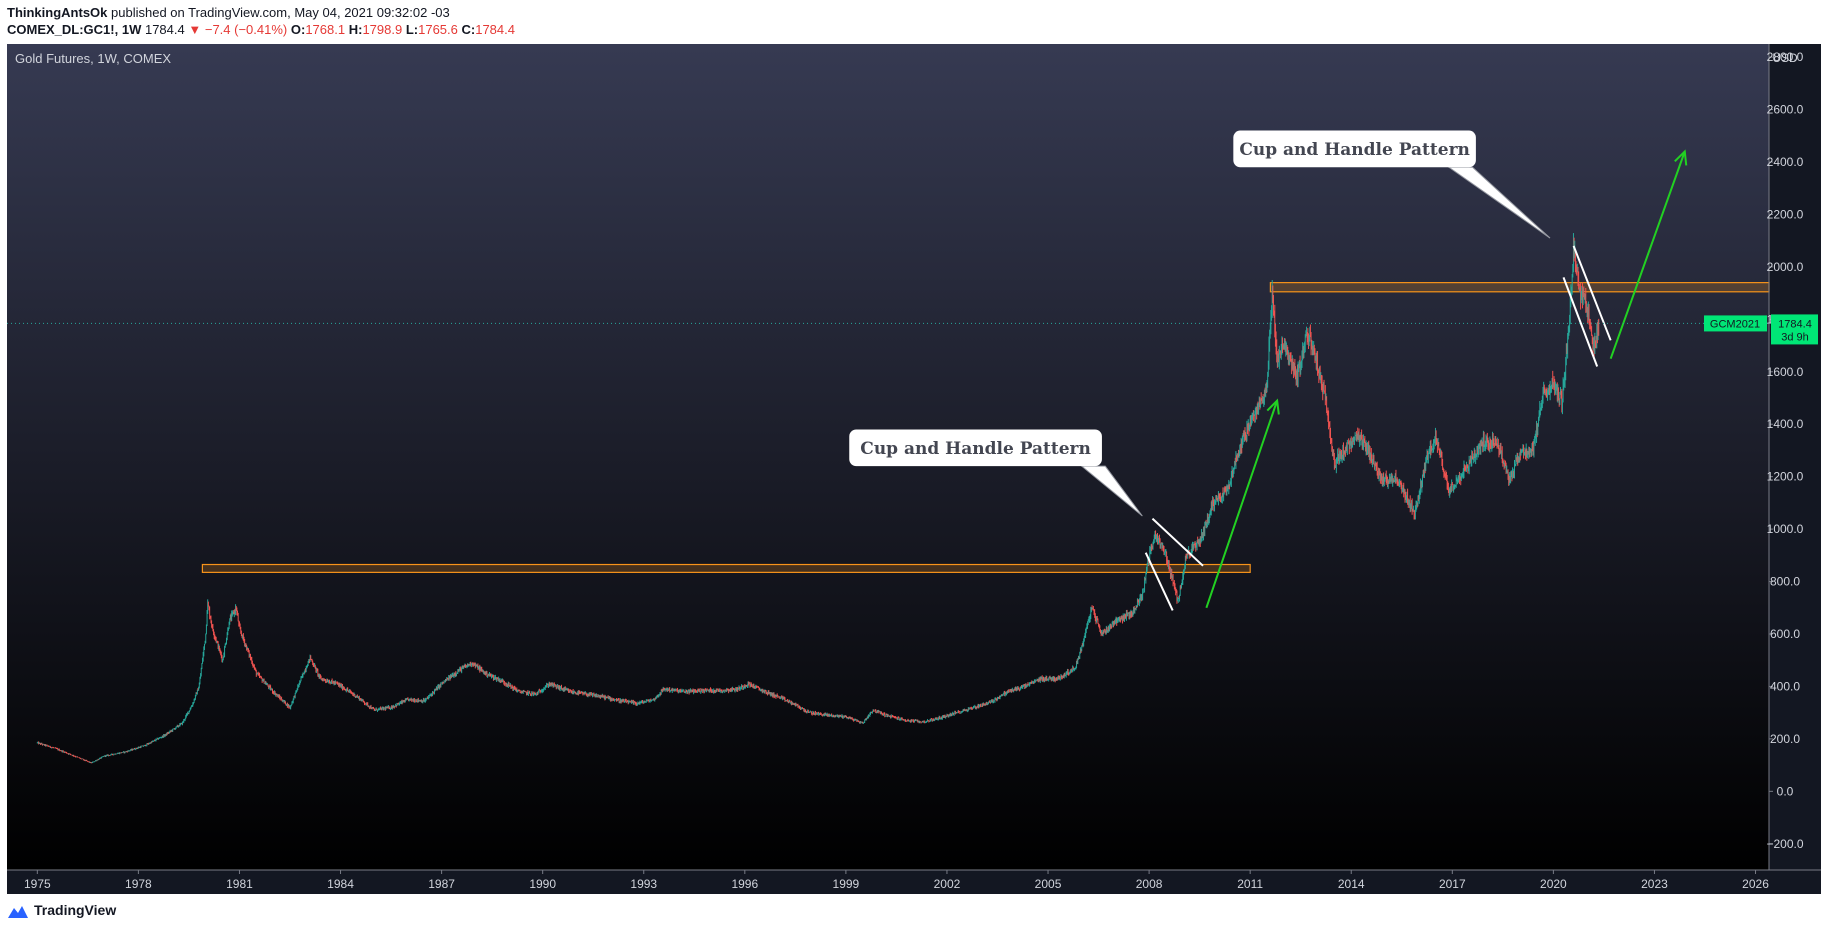  Describe the element at coordinates (239, 884) in the screenshot. I see `x-tick-label: 1981` at that location.